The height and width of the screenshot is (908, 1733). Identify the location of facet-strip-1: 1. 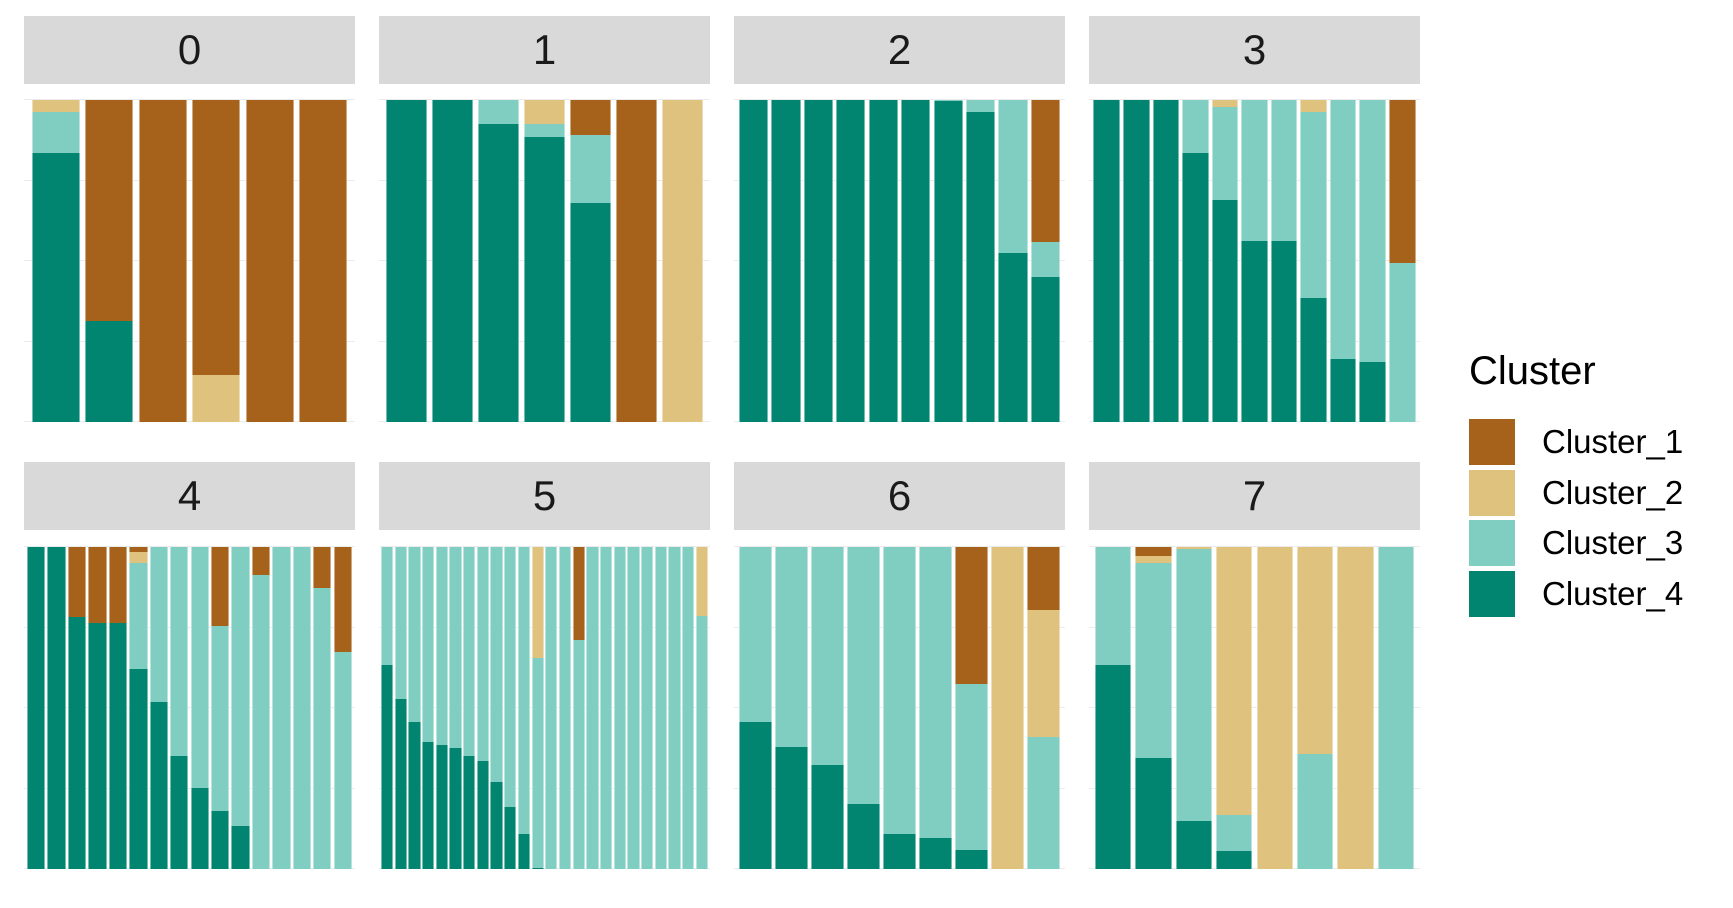
(544, 50).